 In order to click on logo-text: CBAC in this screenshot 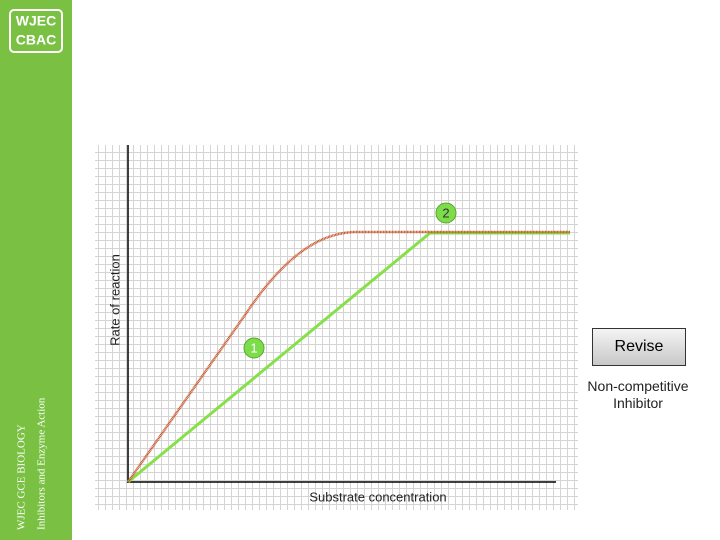, I will do `click(36, 40)`.